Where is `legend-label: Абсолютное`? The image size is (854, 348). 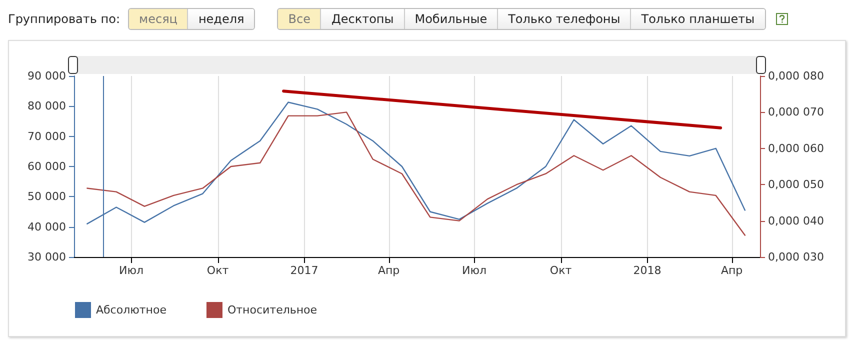 legend-label: Абсолютное is located at coordinates (131, 310).